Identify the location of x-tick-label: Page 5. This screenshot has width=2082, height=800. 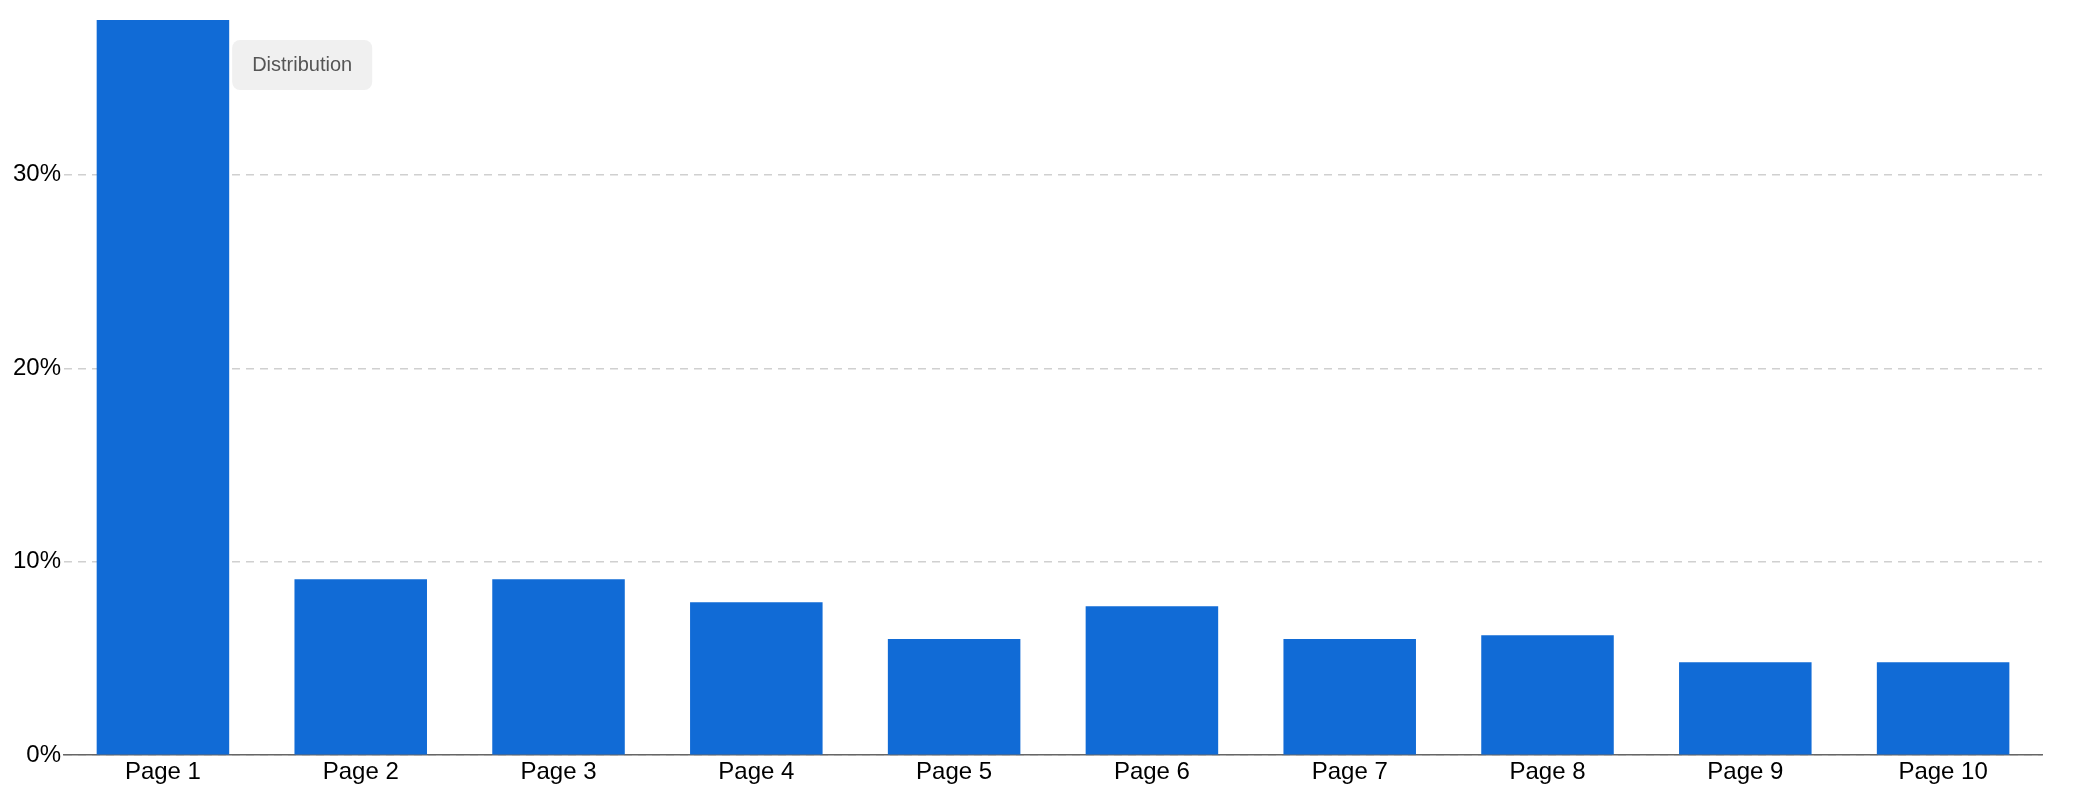
(954, 771).